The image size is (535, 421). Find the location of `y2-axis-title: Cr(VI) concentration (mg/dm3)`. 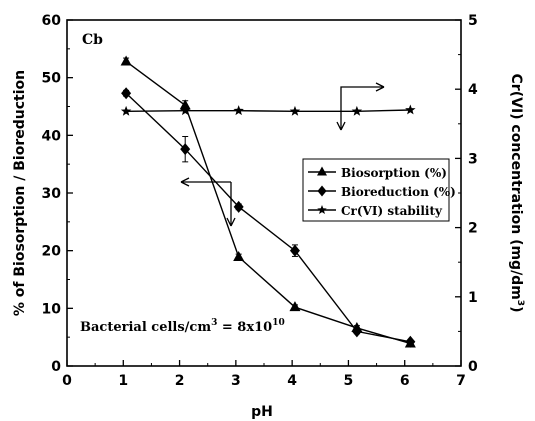

y2-axis-title: Cr(VI) concentration (mg/dm3) is located at coordinates (516, 193).